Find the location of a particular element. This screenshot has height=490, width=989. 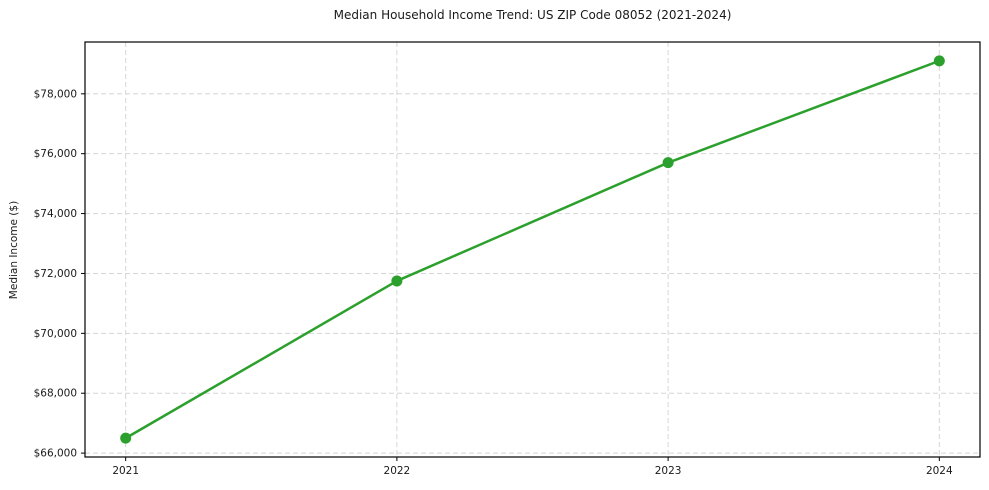

x-tick-label: 2024 is located at coordinates (939, 471).